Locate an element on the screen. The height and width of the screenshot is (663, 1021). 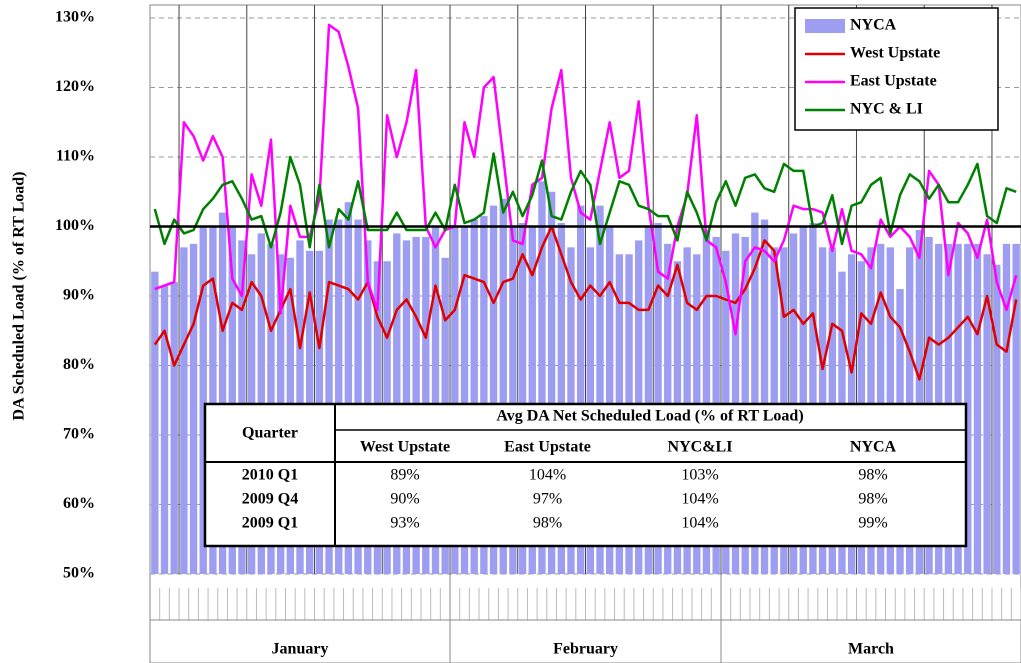
table-row-header: 2010 Q1 is located at coordinates (270, 475).